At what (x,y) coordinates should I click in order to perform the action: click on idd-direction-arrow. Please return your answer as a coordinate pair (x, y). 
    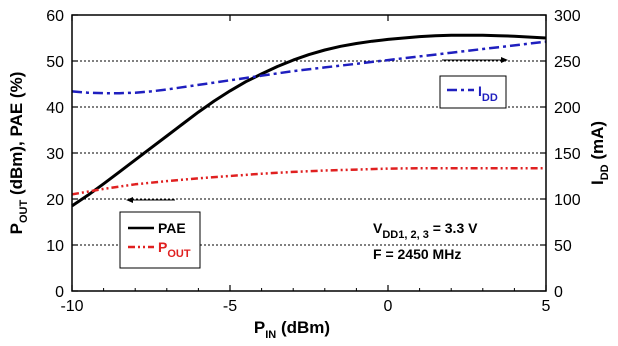
    Looking at the image, I should click on (475, 60).